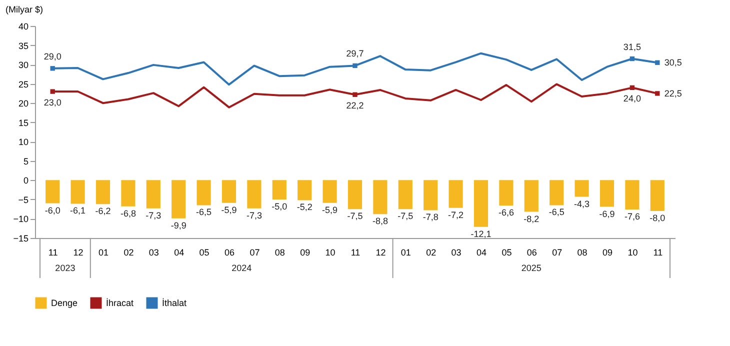  Describe the element at coordinates (632, 47) in the screenshot. I see `data-label: 31,5` at that location.